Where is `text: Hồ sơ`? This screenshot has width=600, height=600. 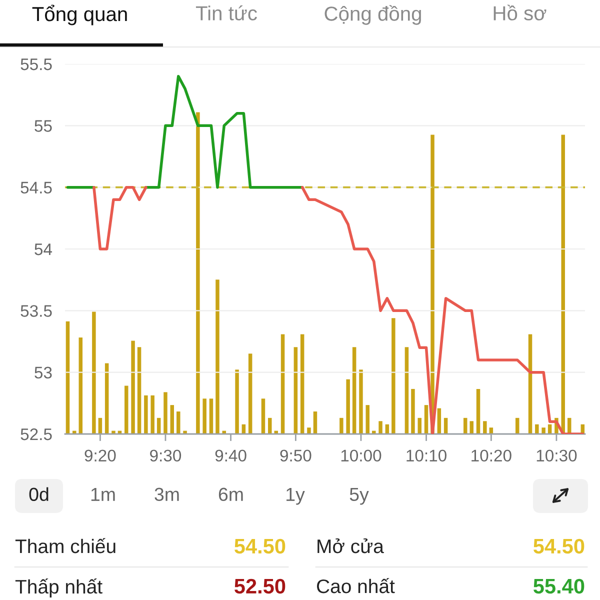
text: Hồ sơ is located at coordinates (520, 12).